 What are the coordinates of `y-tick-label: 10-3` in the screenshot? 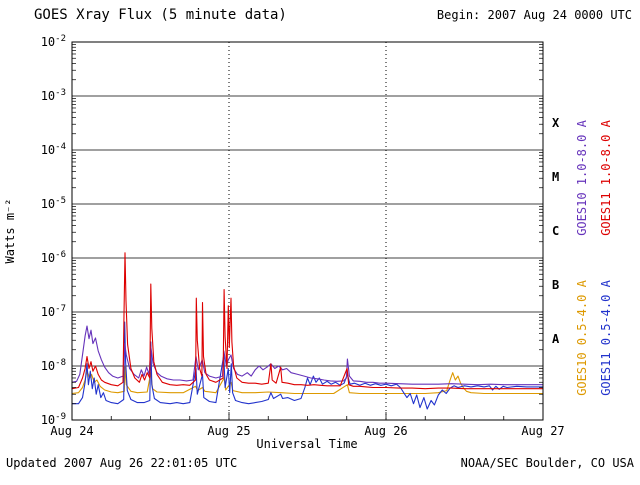 It's located at (53, 95).